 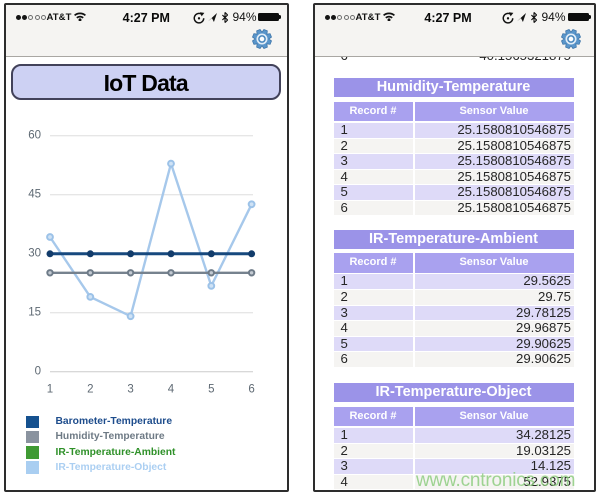 I want to click on svg-text: 60, so click(x=34, y=135).